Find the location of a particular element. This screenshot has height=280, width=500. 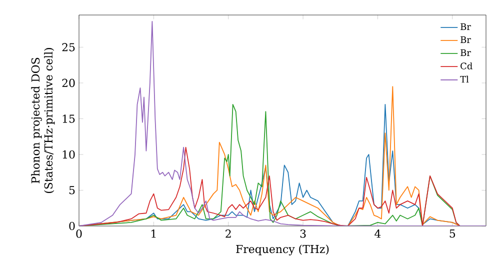

y-tick-label: 5 is located at coordinates (72, 190).